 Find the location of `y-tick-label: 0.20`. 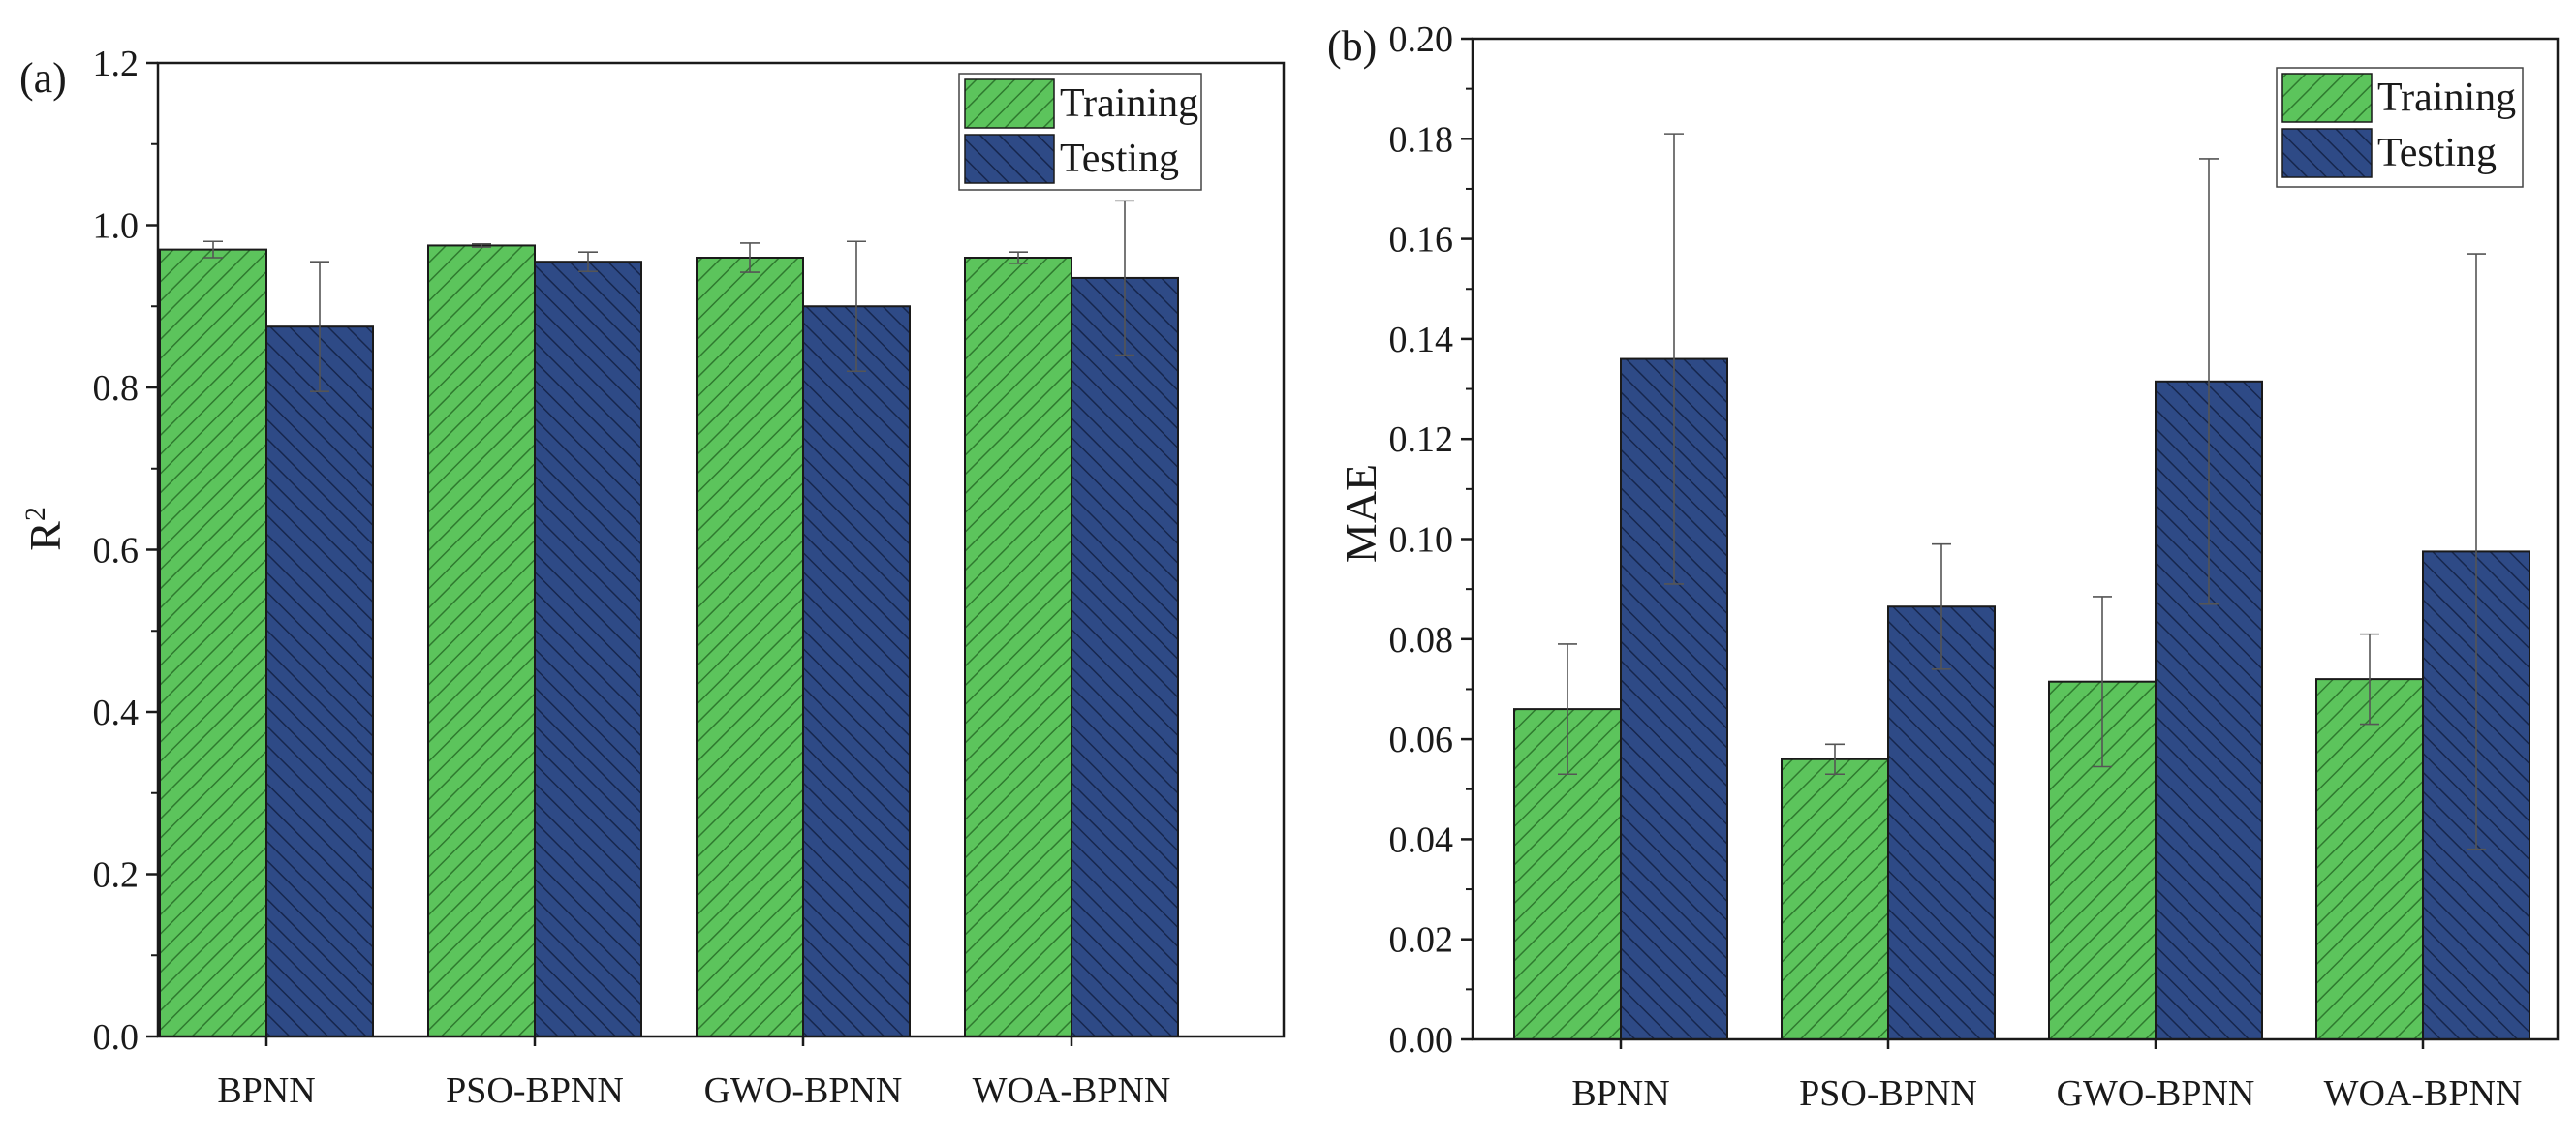

y-tick-label: 0.20 is located at coordinates (1421, 39).